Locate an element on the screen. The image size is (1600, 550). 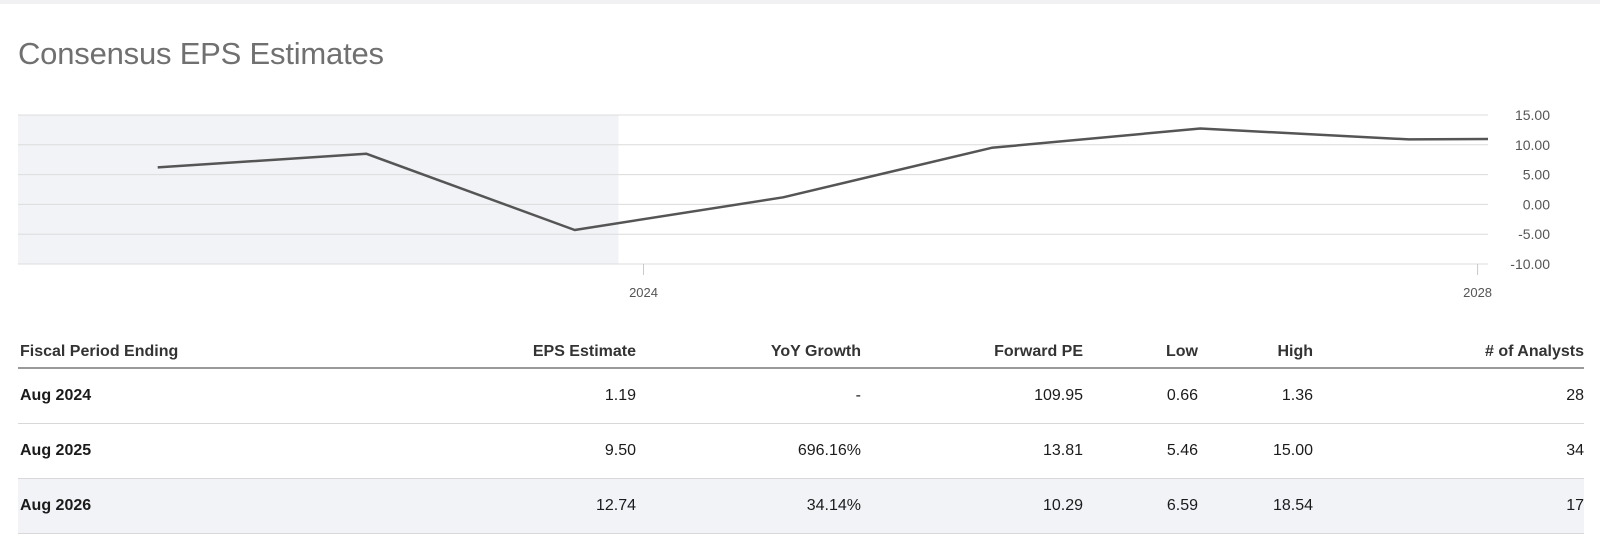
cell-period: Aug 2025 is located at coordinates (148, 451).